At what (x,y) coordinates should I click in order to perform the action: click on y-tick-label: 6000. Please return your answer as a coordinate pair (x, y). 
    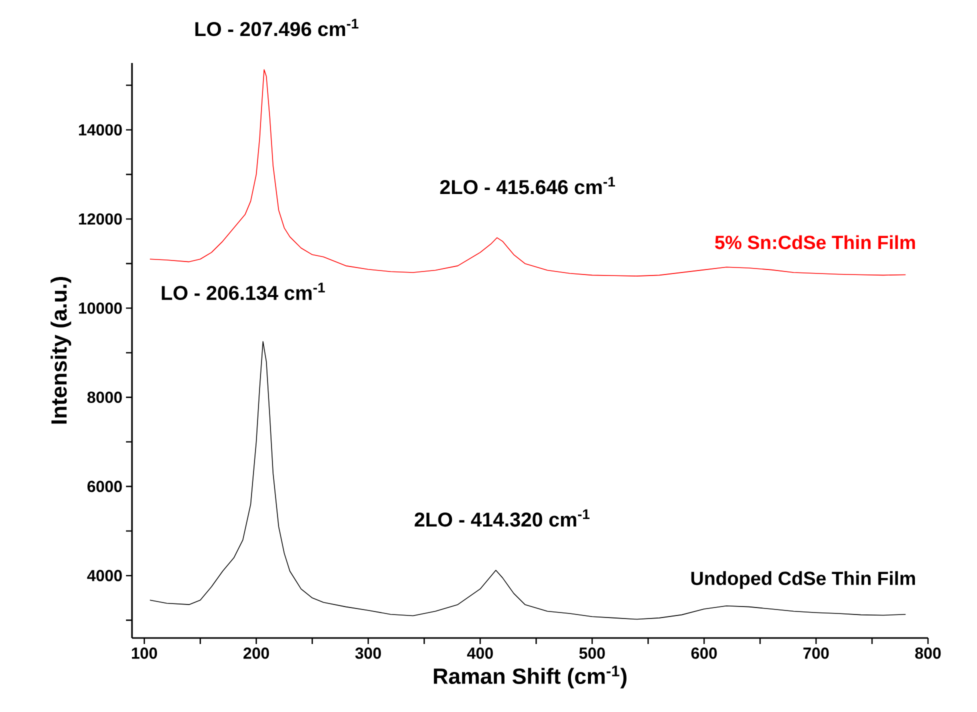
    Looking at the image, I should click on (104, 486).